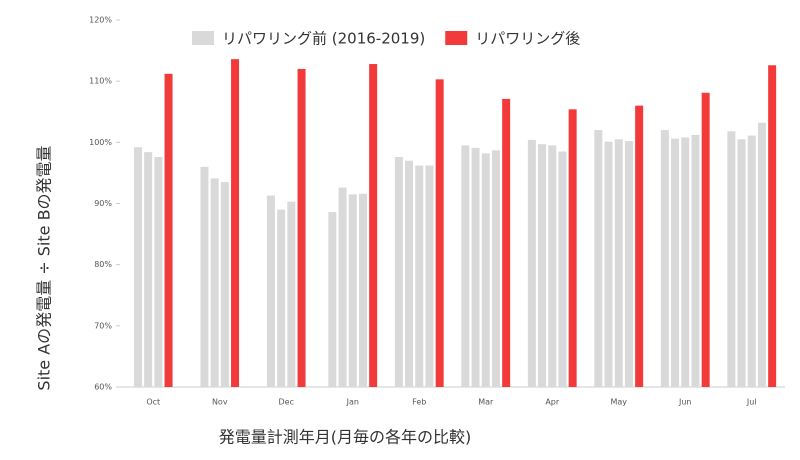  I want to click on x-tick-label: Jul, so click(751, 402).